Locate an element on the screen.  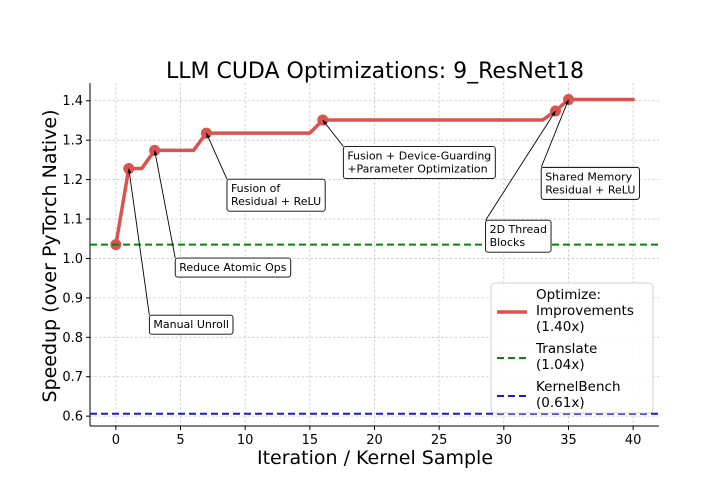
x-axis-label: Iteration / Kernel Sample is located at coordinates (375, 458).